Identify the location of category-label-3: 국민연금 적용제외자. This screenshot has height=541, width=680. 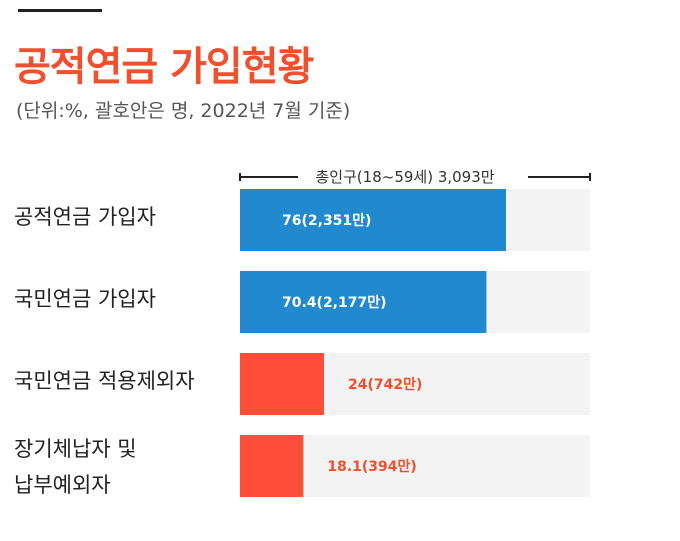
(104, 381).